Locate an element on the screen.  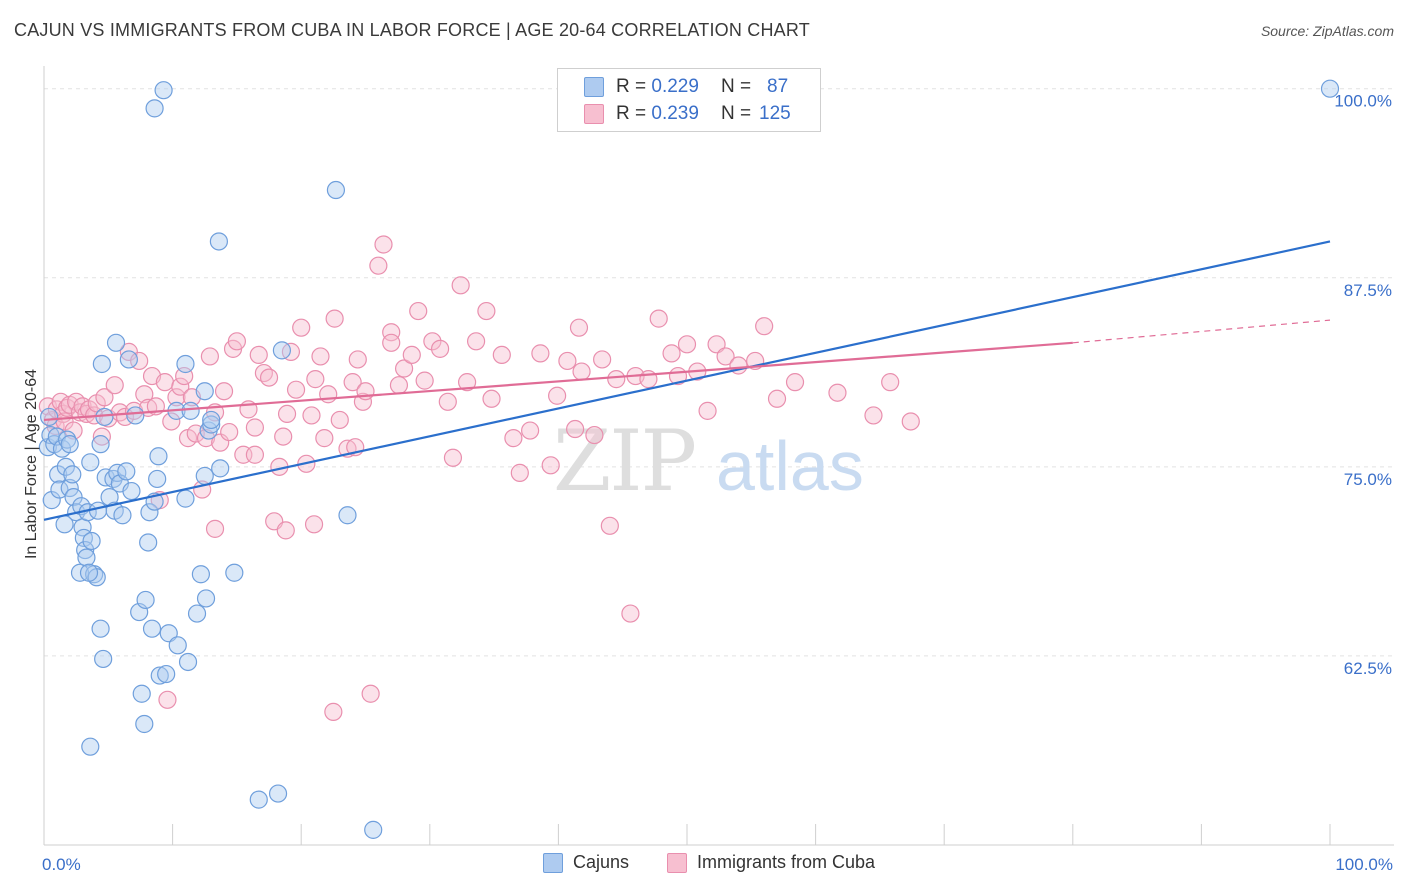
legend-swatch-cuba is located at coordinates (594, 114).